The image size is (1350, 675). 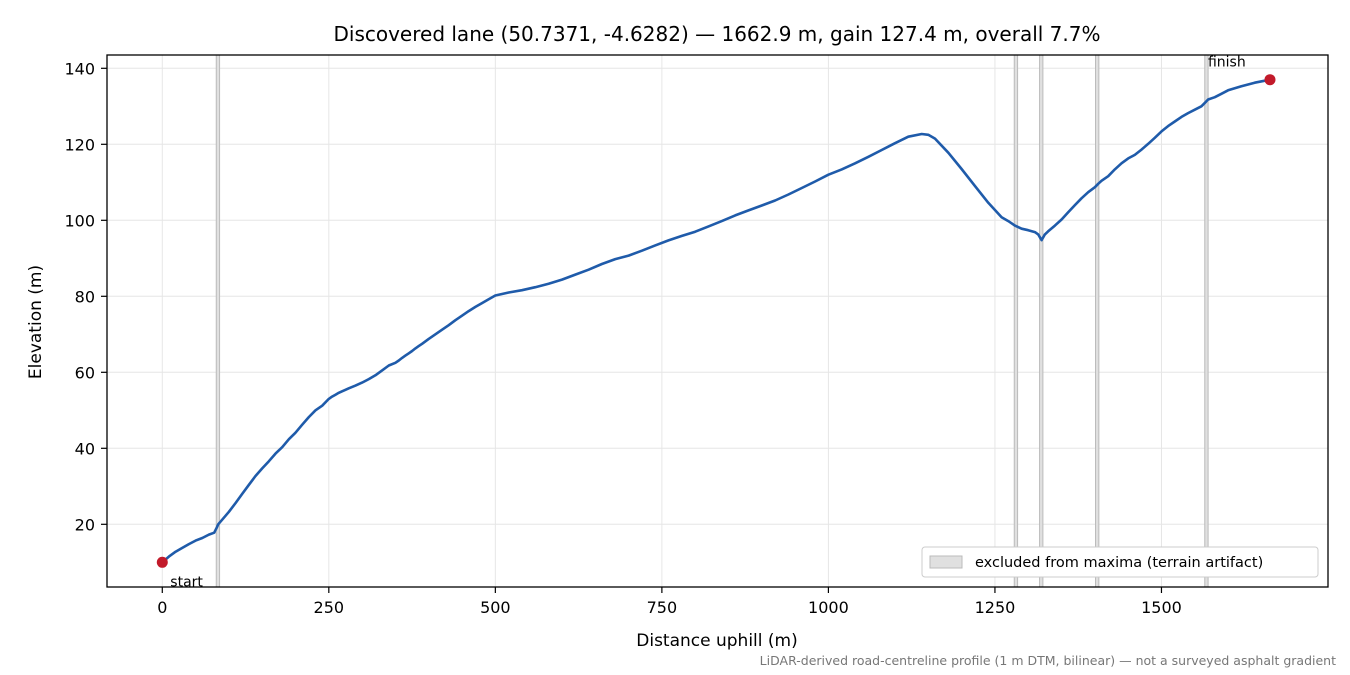 I want to click on legend-swatch, so click(x=946, y=562).